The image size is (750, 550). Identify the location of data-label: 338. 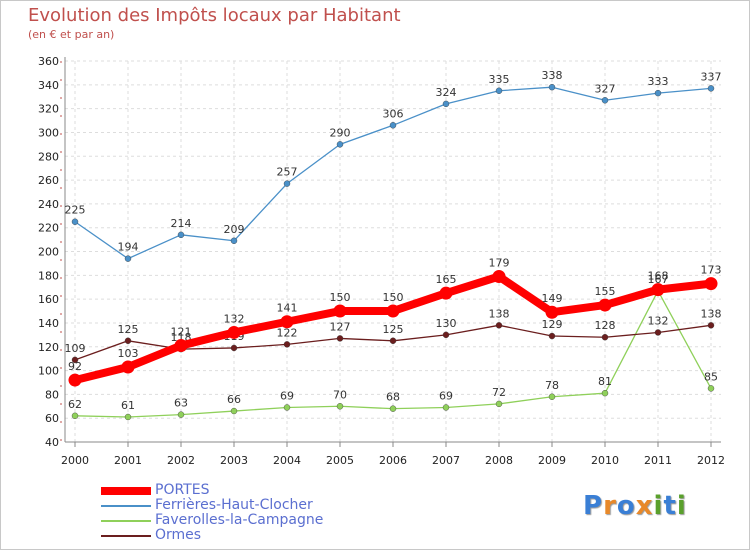
(552, 75).